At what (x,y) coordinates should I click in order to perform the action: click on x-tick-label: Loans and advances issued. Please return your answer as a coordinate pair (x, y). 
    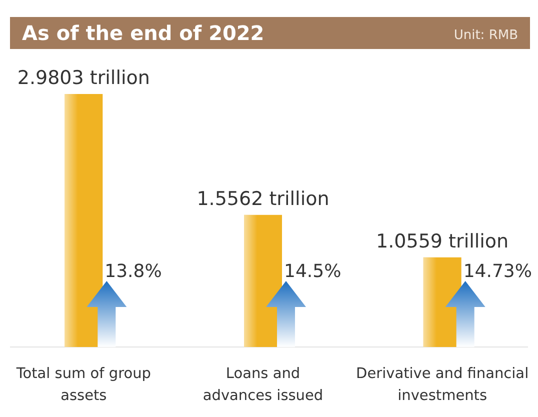
    Looking at the image, I should click on (263, 385).